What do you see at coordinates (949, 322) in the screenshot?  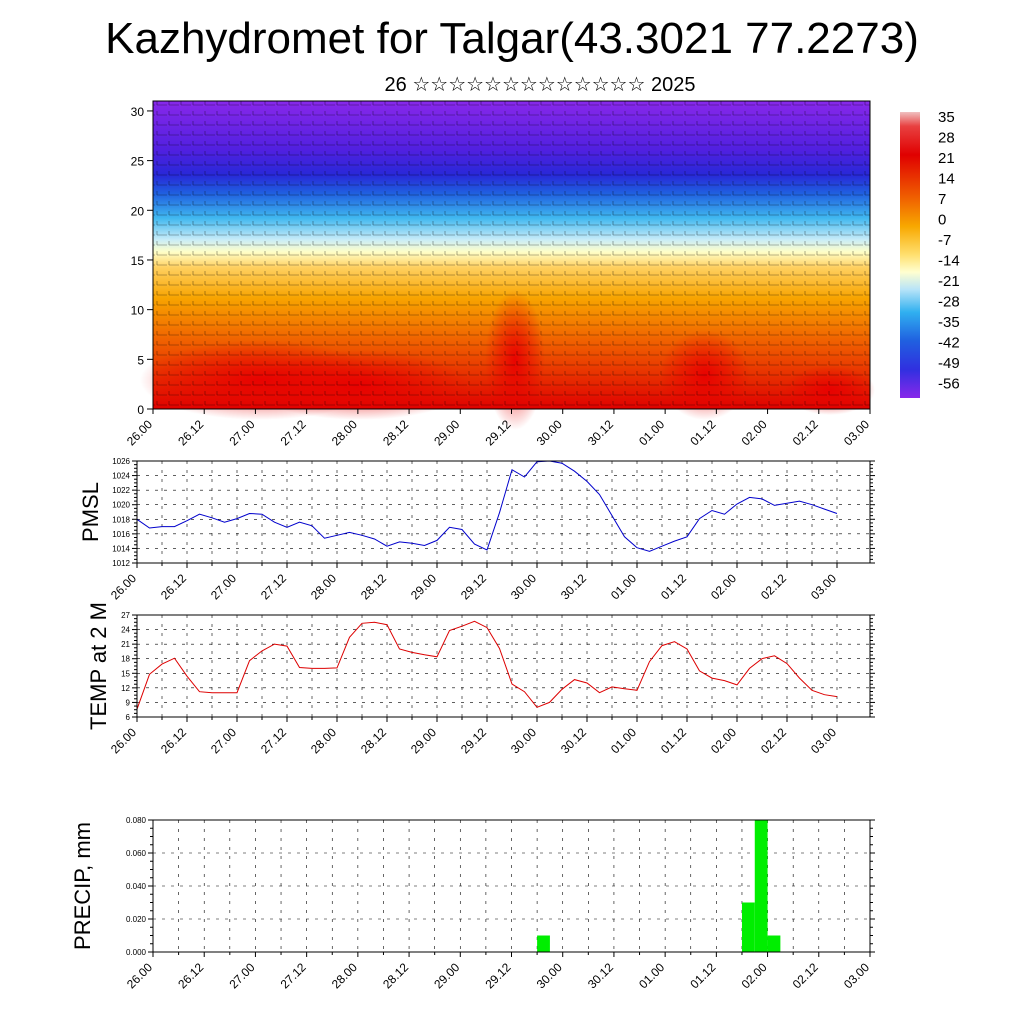 I see `colorbar-label: -35` at bounding box center [949, 322].